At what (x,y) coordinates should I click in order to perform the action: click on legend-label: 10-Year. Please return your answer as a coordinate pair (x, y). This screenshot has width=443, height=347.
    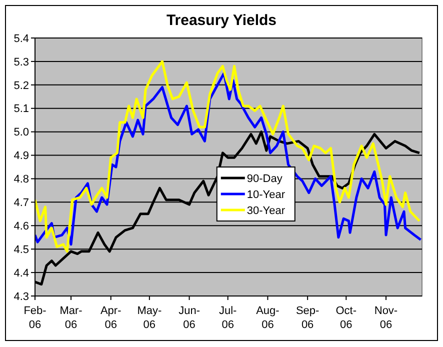
    Looking at the image, I should click on (266, 194).